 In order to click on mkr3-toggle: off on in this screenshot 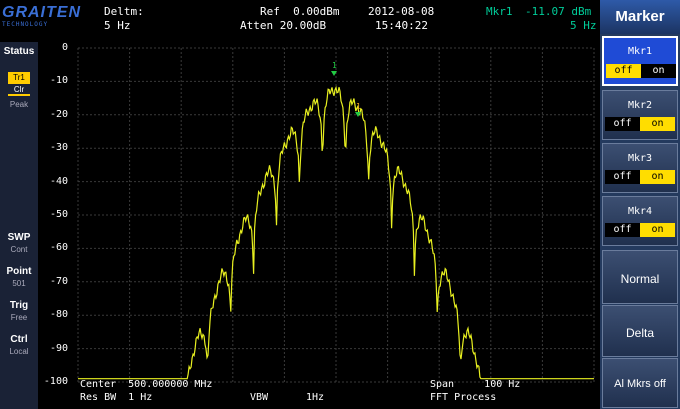, I will do `click(640, 177)`.